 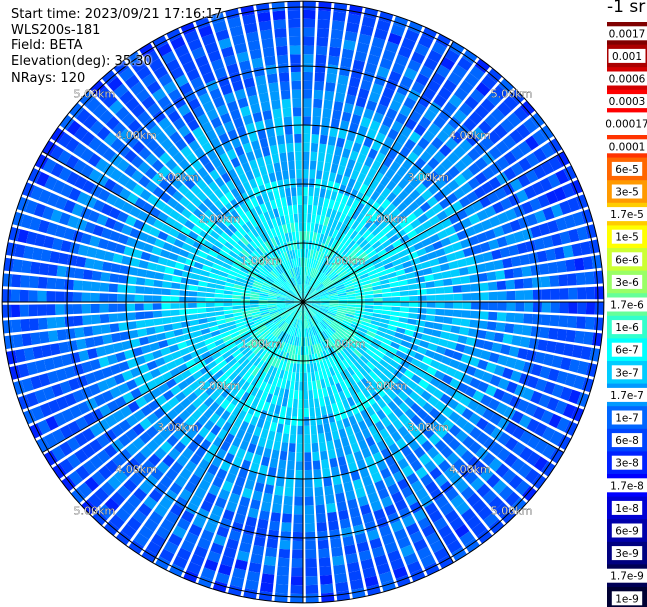 I want to click on colorbar-tick-label: 0.0001, so click(x=627, y=147).